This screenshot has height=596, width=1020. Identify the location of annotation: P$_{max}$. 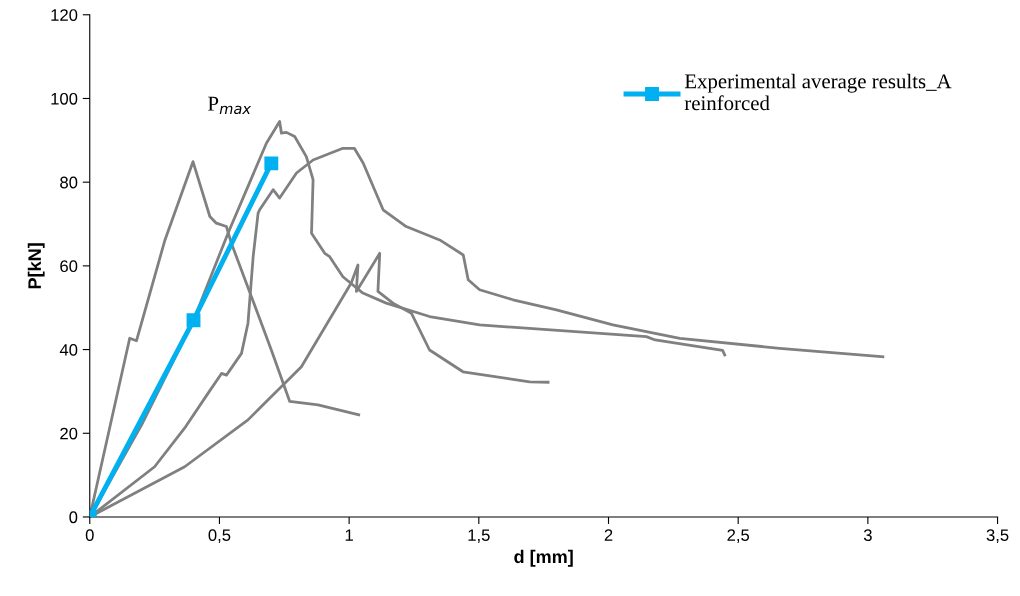
(230, 105).